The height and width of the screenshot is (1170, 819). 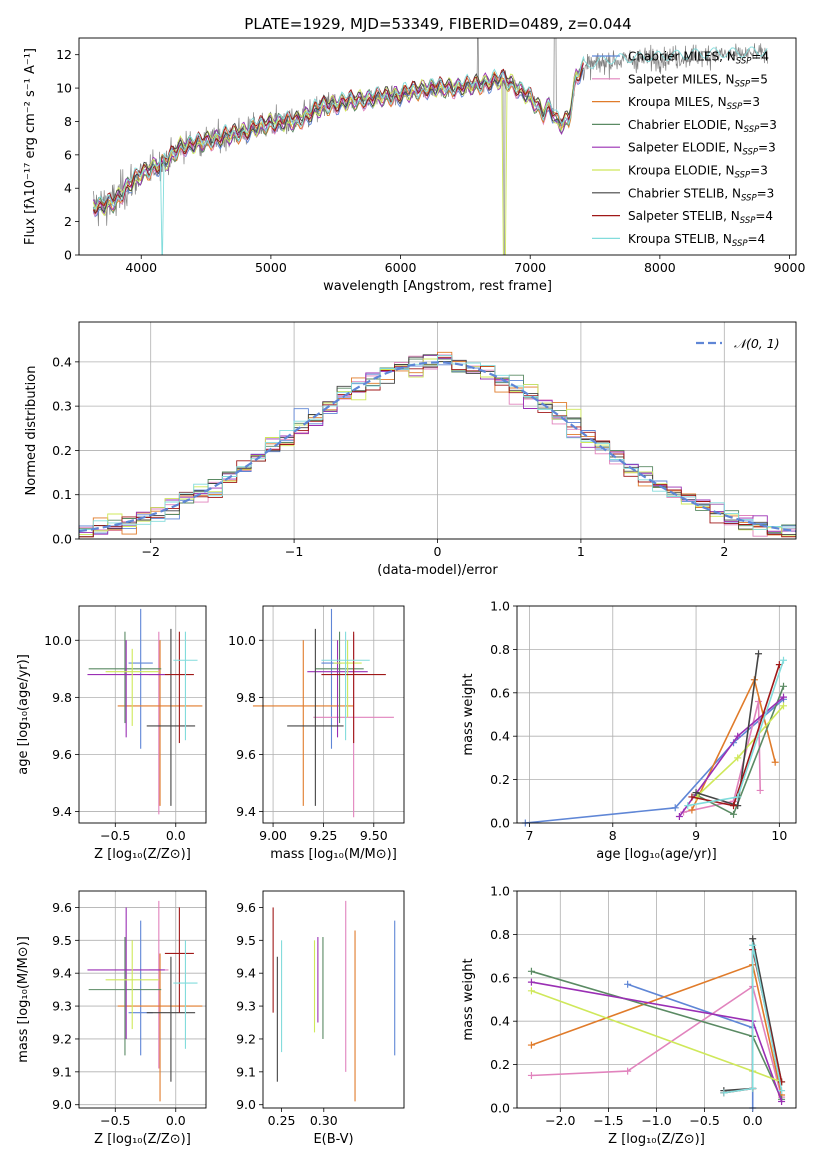 I want to click on spectrum-legend-label: Salpeter STELIB, NSSP=4, so click(x=700, y=217).